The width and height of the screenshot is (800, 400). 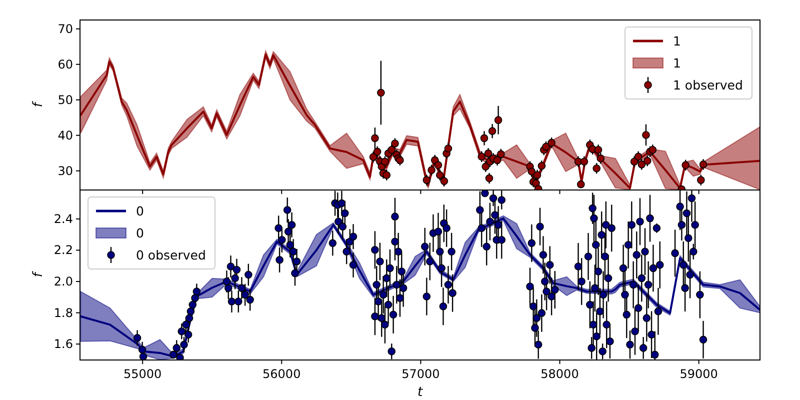 I want to click on y-tick-label: 2.2, so click(x=63, y=250).